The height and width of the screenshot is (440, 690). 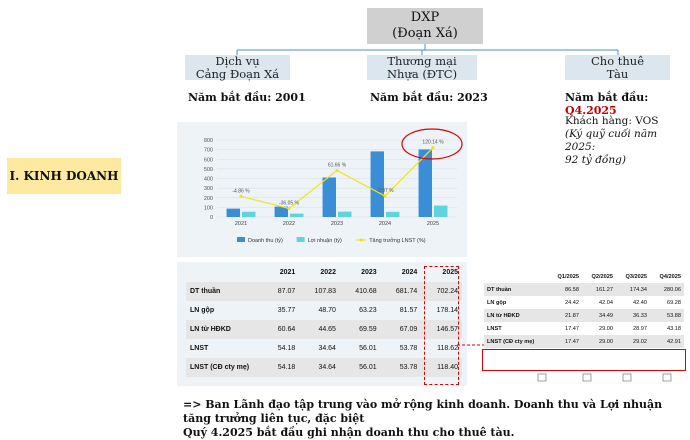 I want to click on x-tick-label: 2022, so click(x=289, y=224).